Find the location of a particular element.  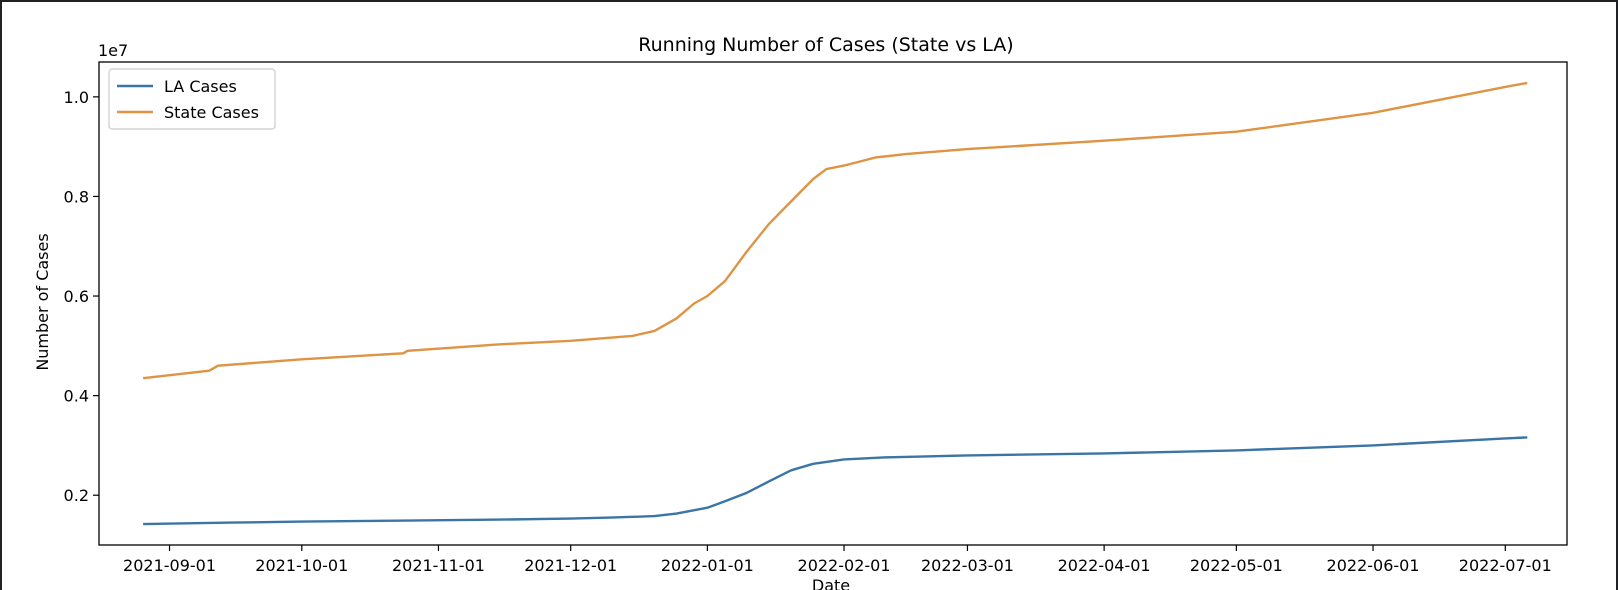

legend: LA Cases State Cases is located at coordinates (192, 99).